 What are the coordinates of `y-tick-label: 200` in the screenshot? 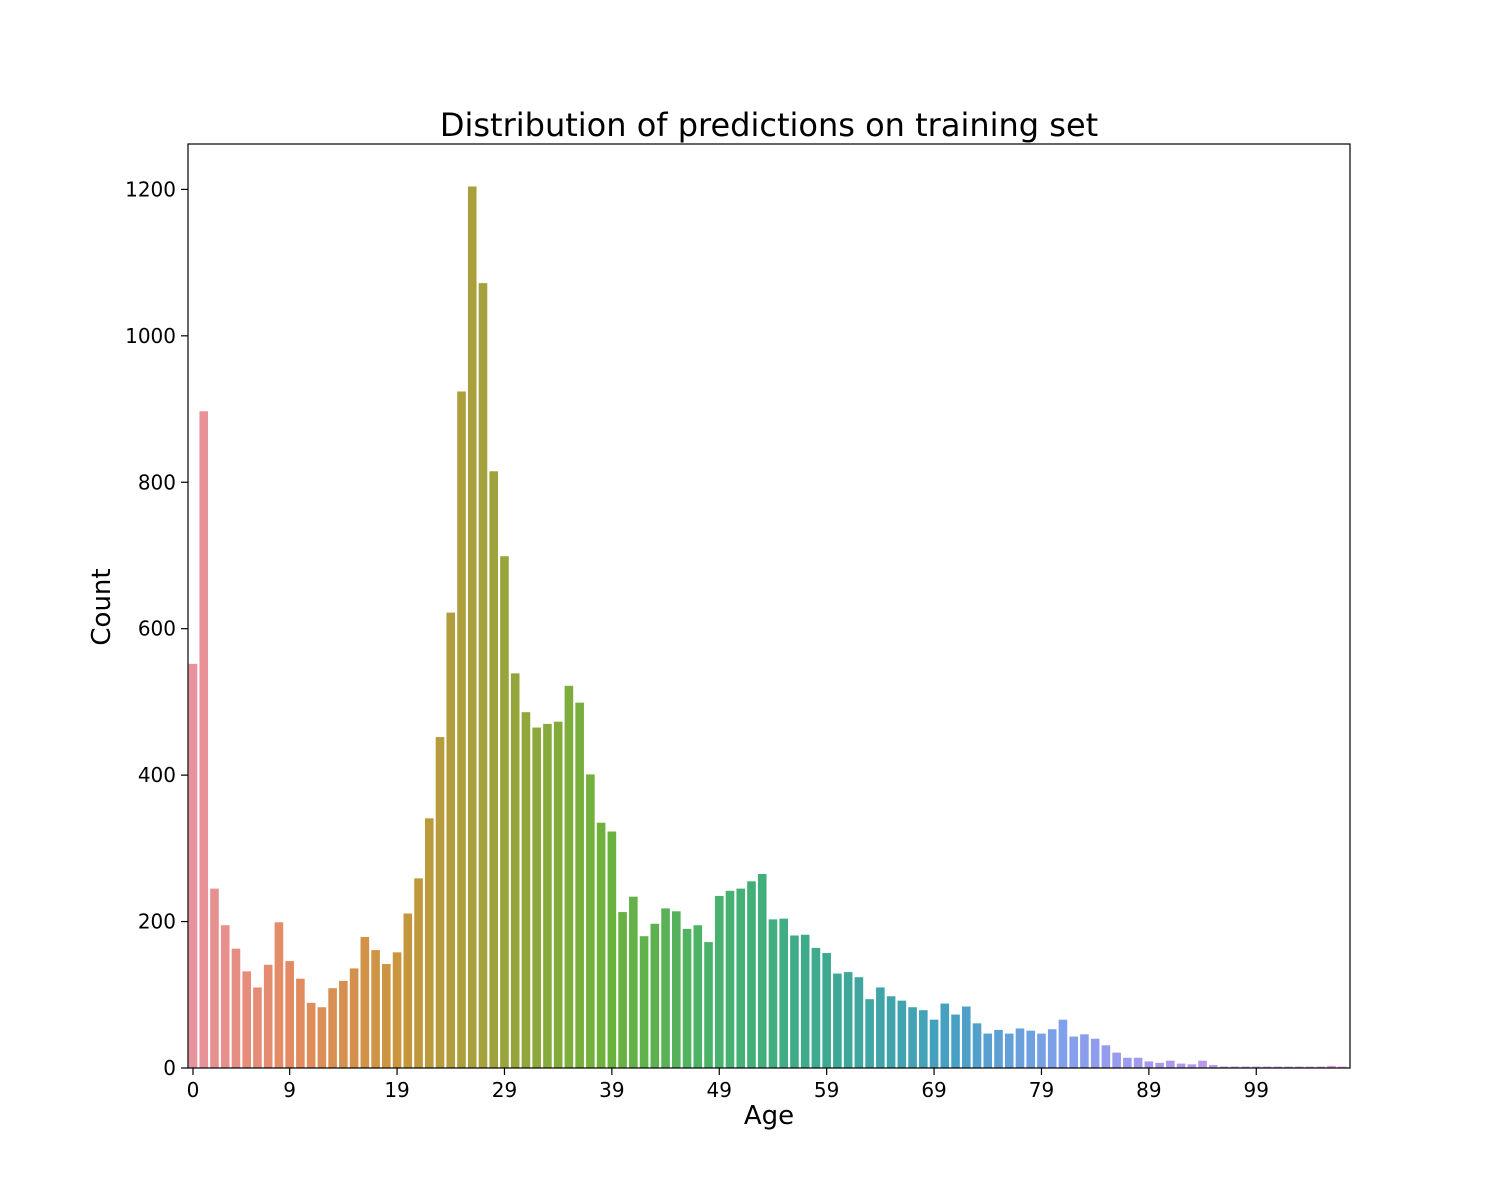 It's located at (157, 922).